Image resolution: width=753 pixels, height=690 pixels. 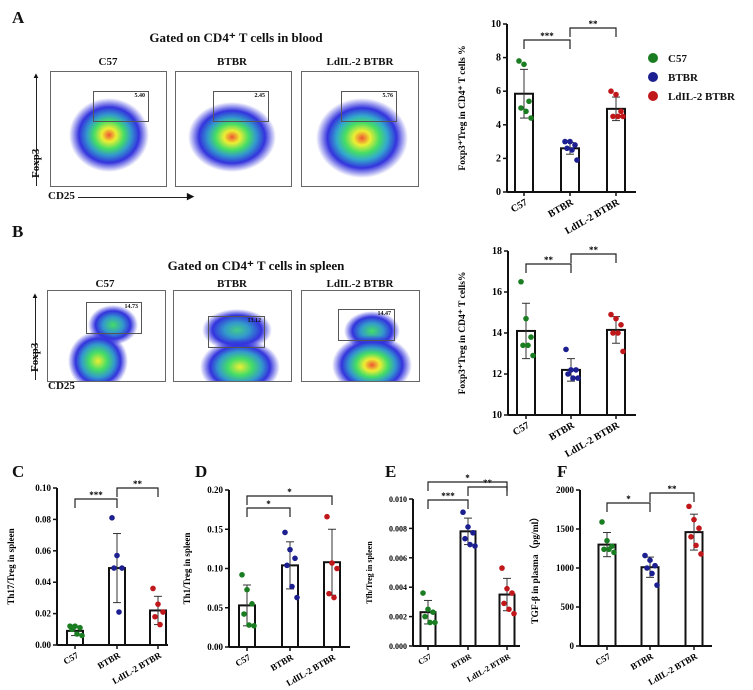 What do you see at coordinates (463, 333) in the screenshot?
I see `y-axis-label: Foxp3⁺Treg in CD4⁺ T cells%` at bounding box center [463, 333].